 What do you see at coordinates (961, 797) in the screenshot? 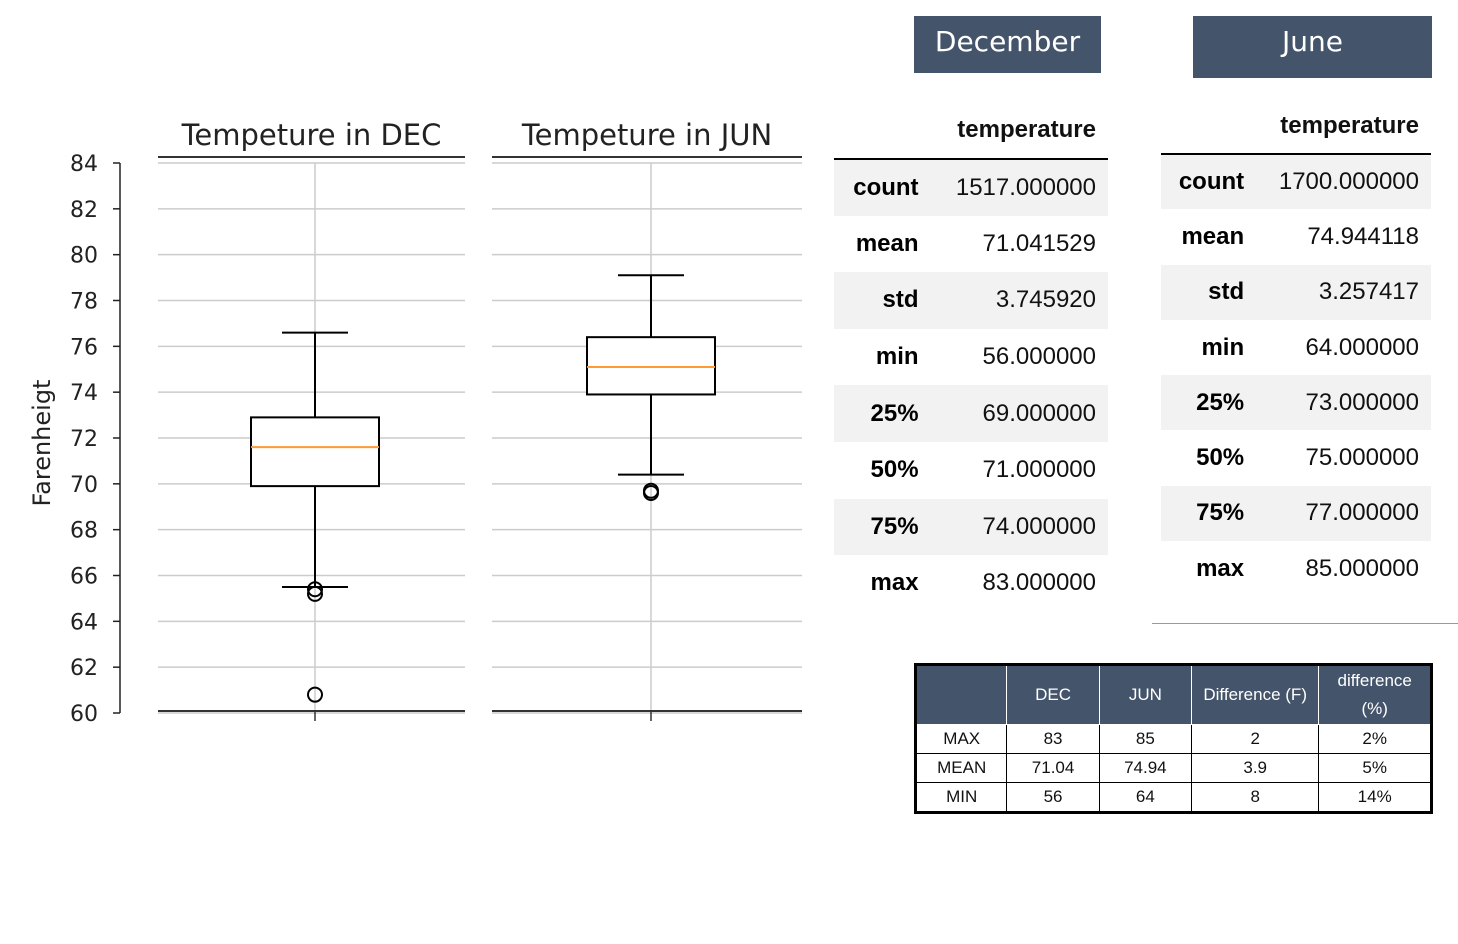
I see `comparison-cell: MIN` at bounding box center [961, 797].